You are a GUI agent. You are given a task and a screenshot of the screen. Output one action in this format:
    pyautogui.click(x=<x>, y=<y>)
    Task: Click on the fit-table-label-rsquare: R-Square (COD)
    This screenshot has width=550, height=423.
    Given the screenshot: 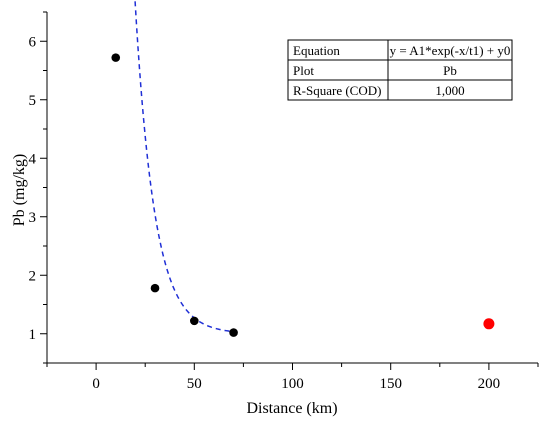 What is the action you would take?
    pyautogui.click(x=337, y=90)
    